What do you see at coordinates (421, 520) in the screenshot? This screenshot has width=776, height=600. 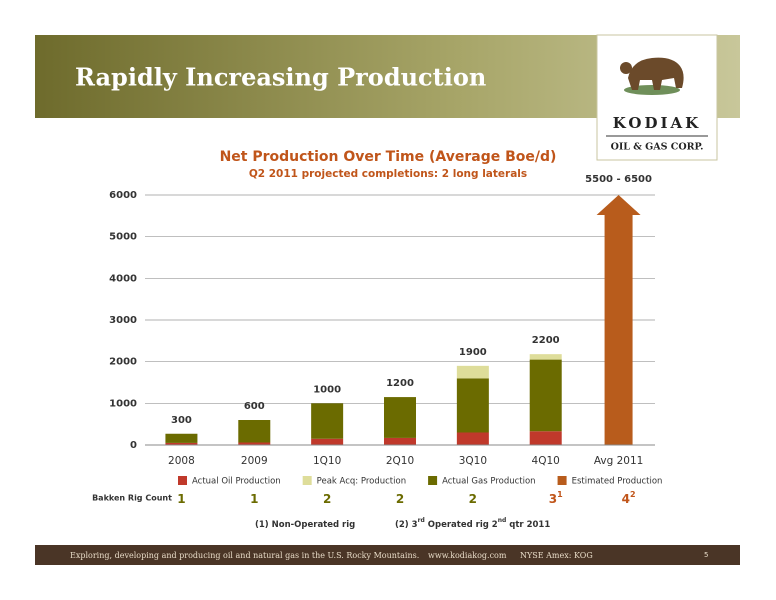 I see `footnote-sup: rd` at bounding box center [421, 520].